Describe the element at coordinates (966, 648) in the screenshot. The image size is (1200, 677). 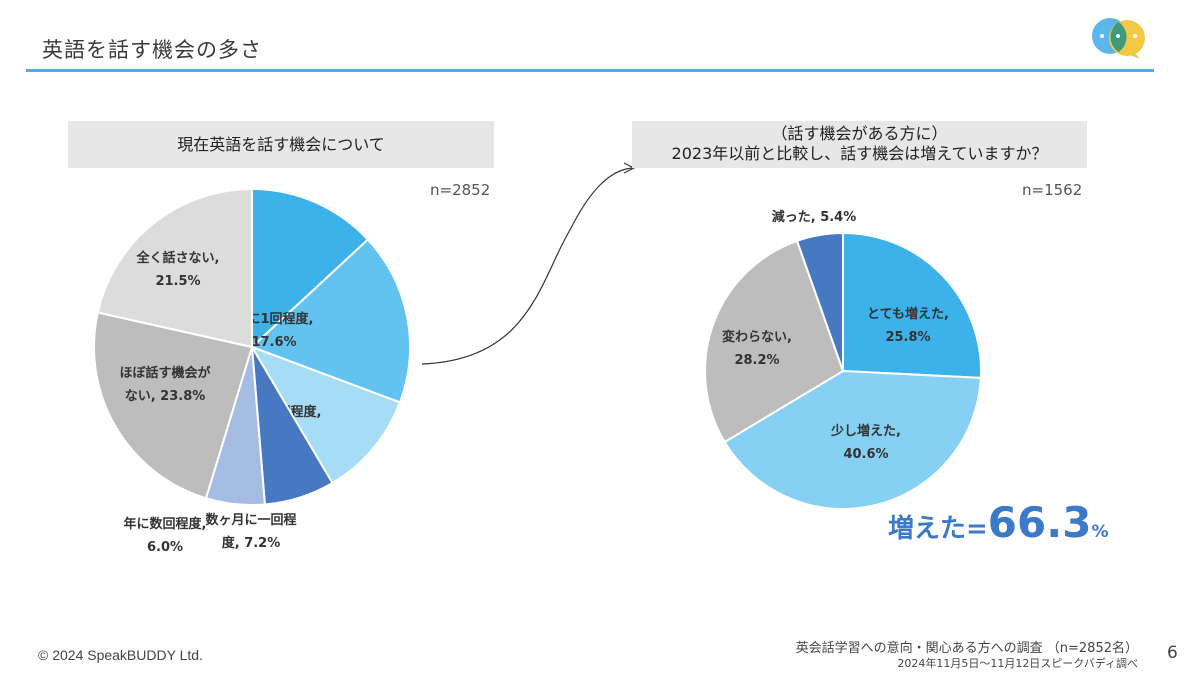
I see `source-note: 英会話学習への意向・関心ある方への調査 （n=2852名）` at that location.